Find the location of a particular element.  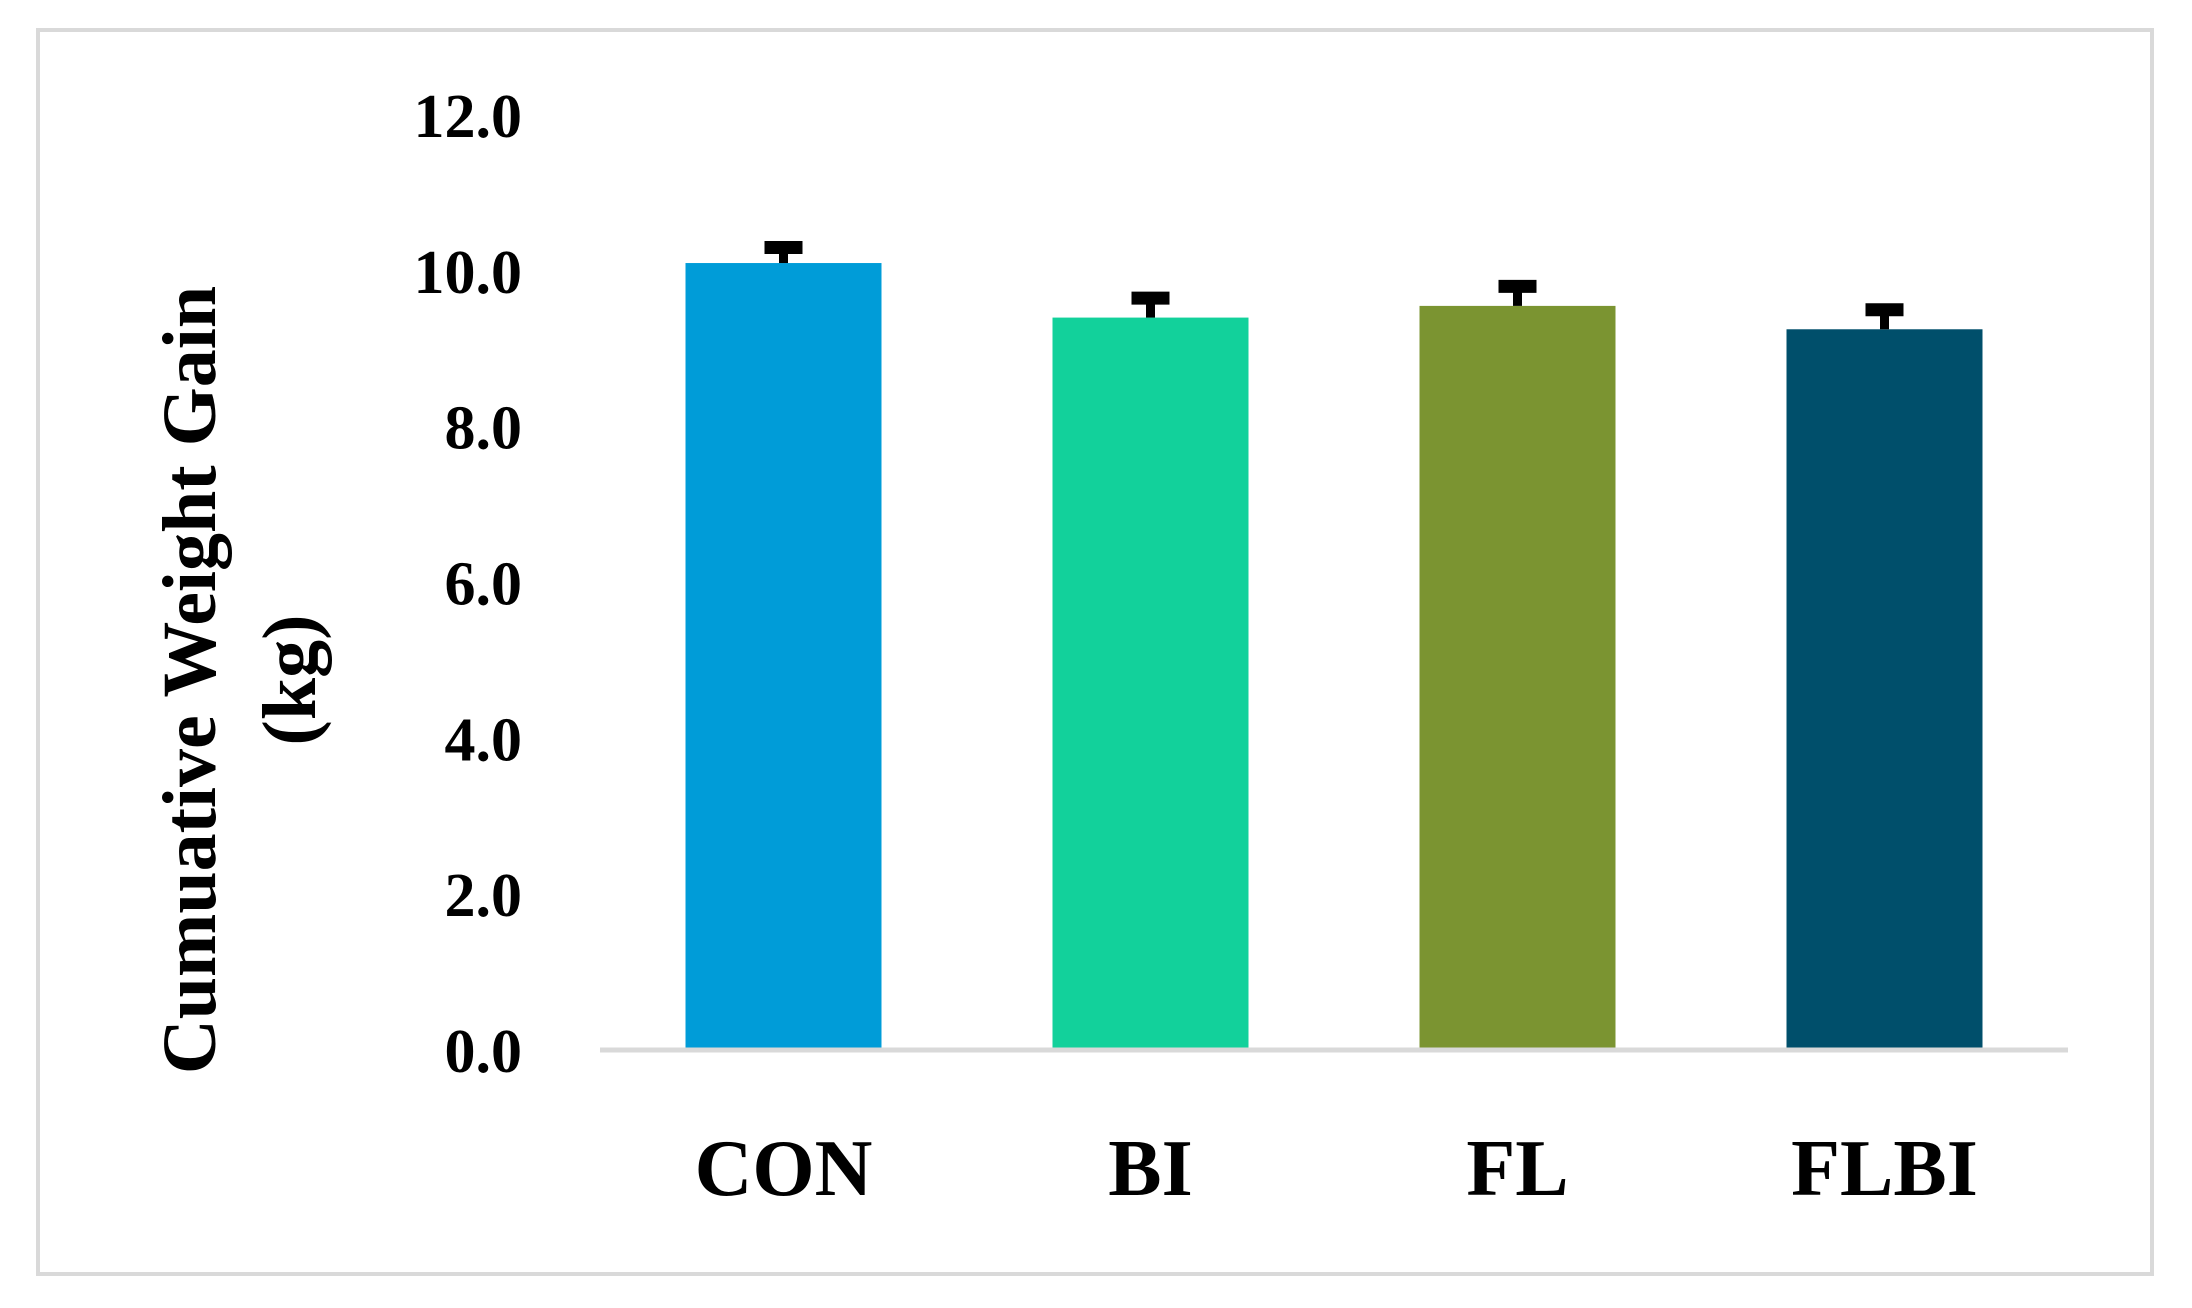

y-axis-ticks: 0.0 2.0 4.0 6.0 8.0 10.0 12.0 is located at coordinates (468, 584).